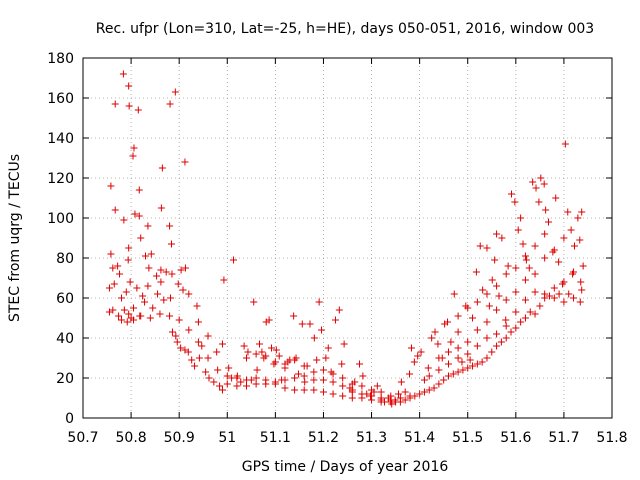 The width and height of the screenshot is (640, 480). Describe the element at coordinates (227, 438) in the screenshot. I see `x-tick-label: 51` at that location.